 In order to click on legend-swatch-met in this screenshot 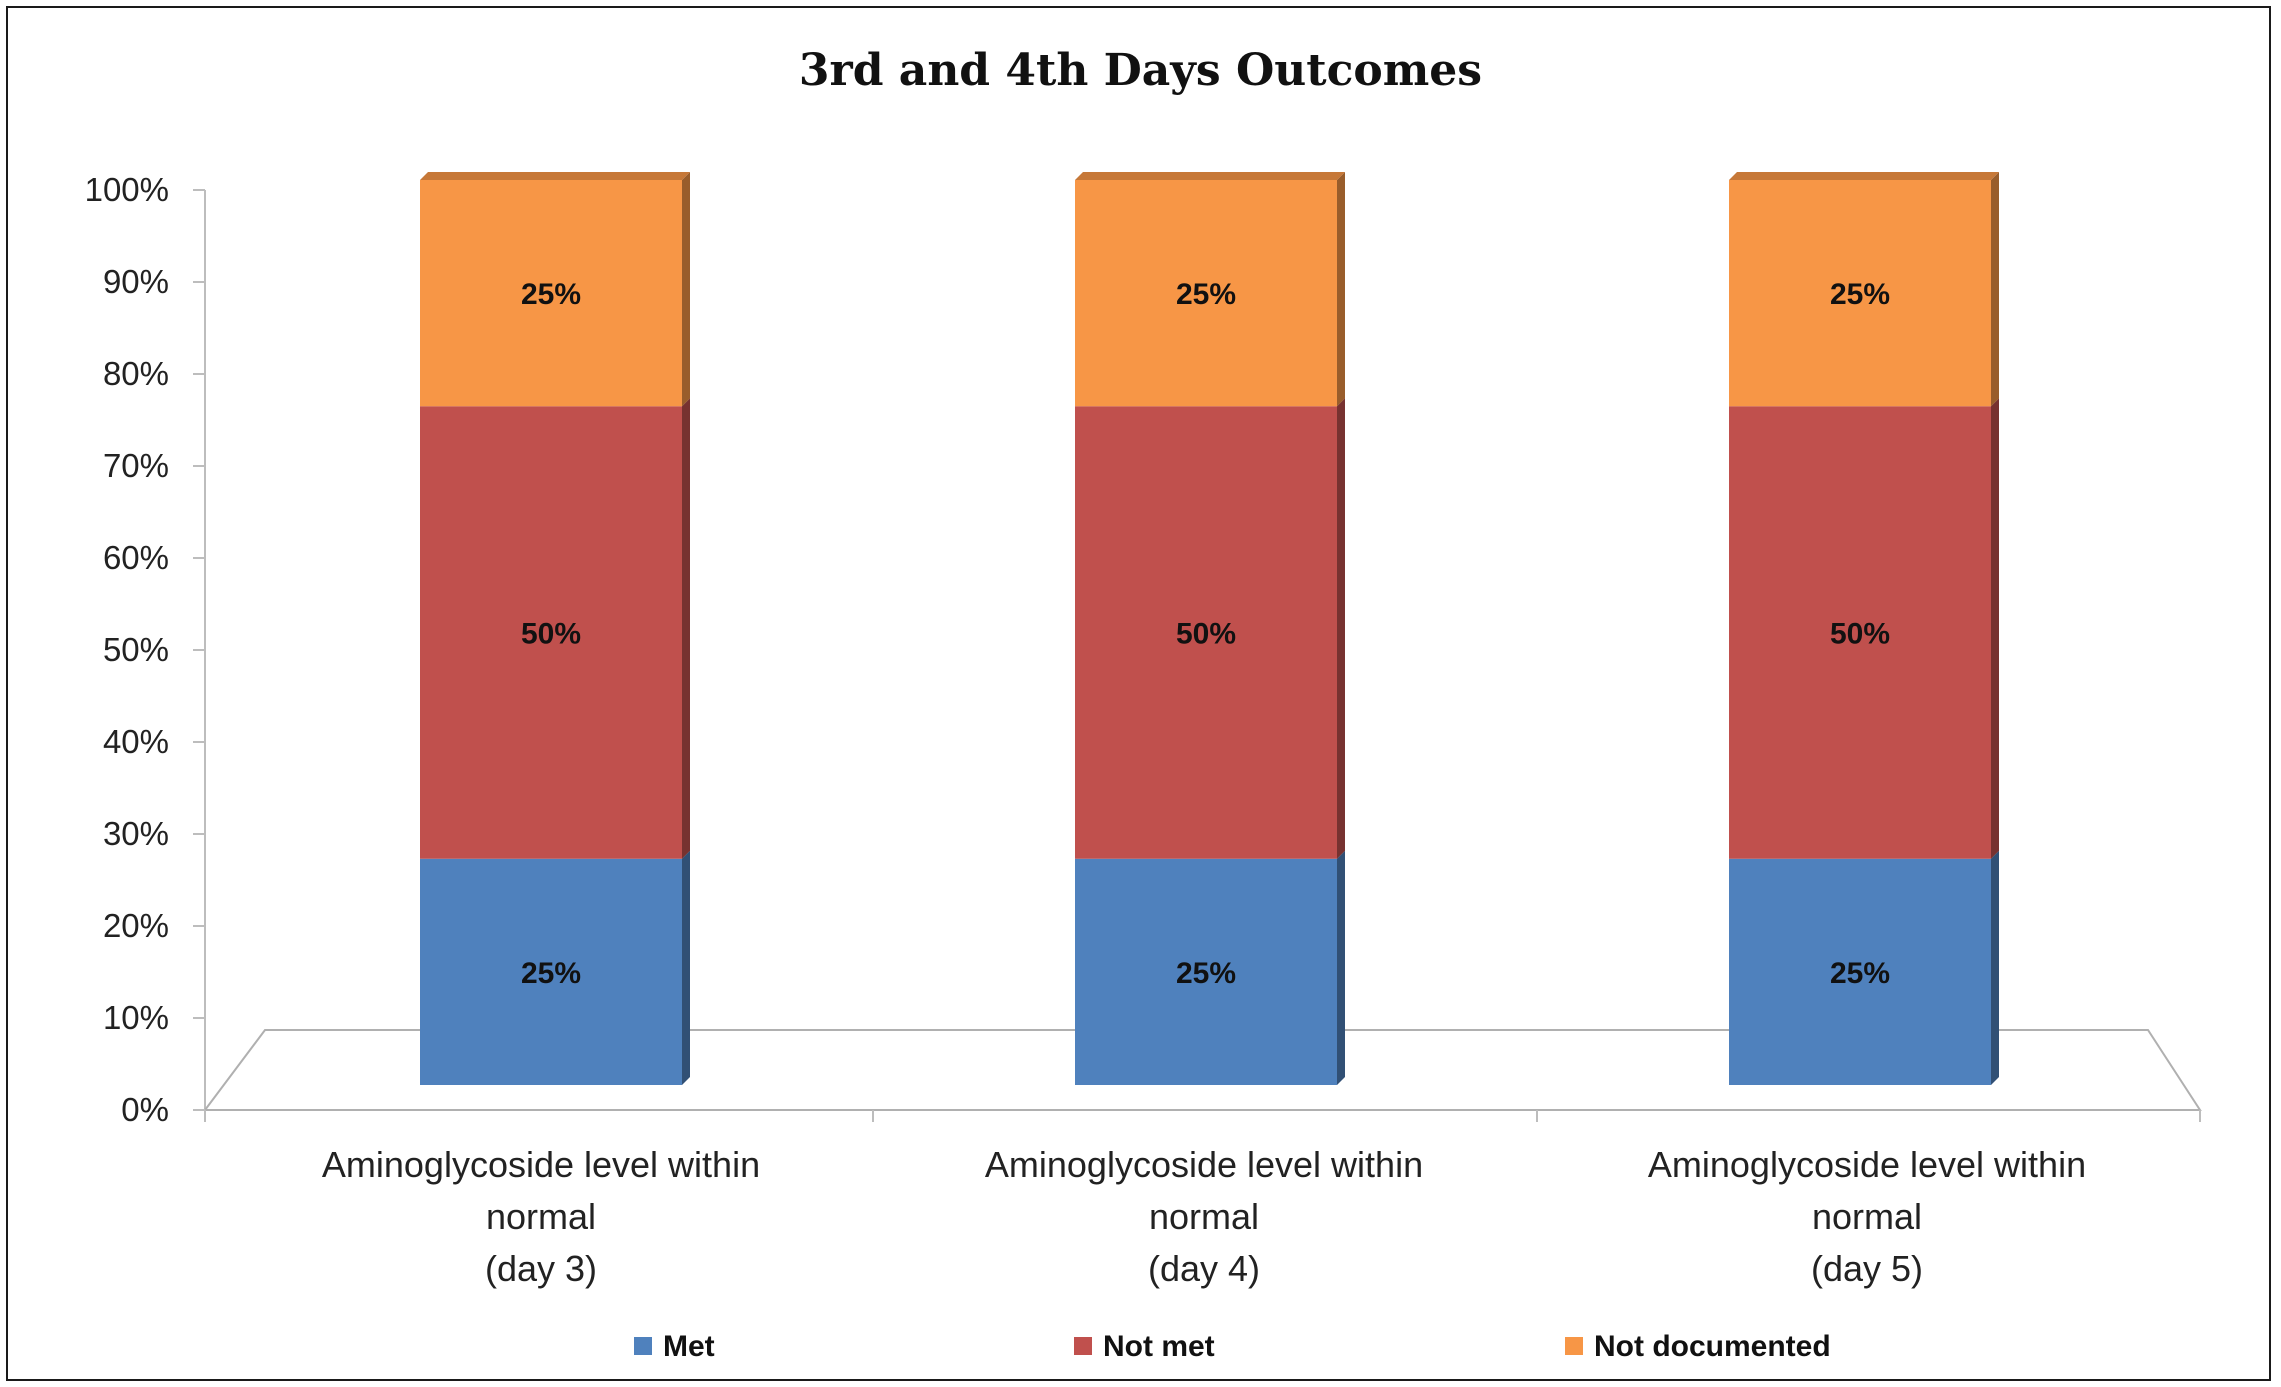, I will do `click(643, 1346)`.